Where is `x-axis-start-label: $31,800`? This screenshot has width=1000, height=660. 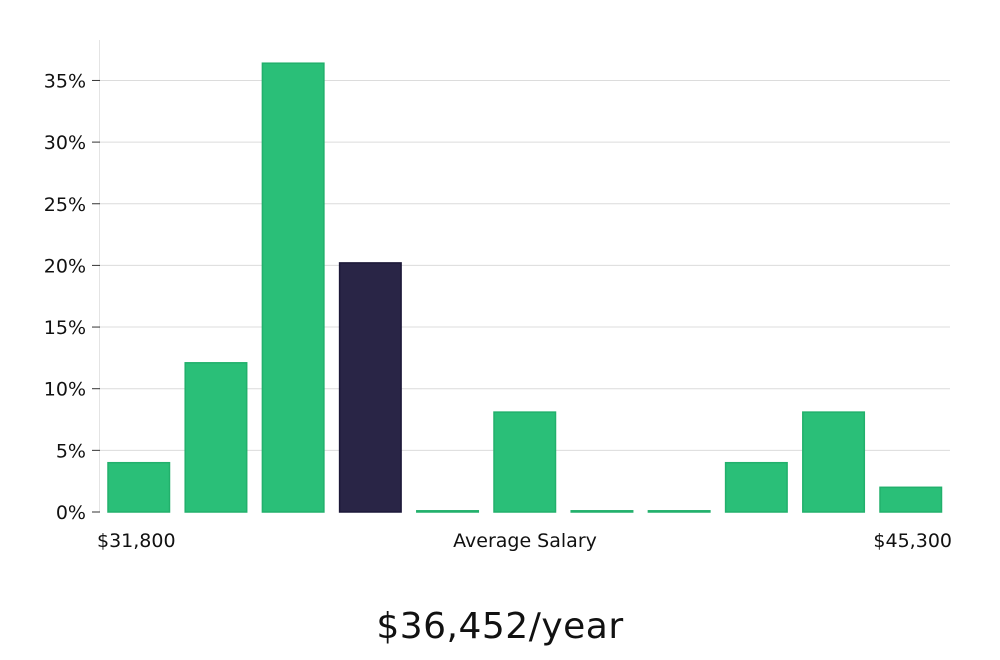 x-axis-start-label: $31,800 is located at coordinates (136, 541).